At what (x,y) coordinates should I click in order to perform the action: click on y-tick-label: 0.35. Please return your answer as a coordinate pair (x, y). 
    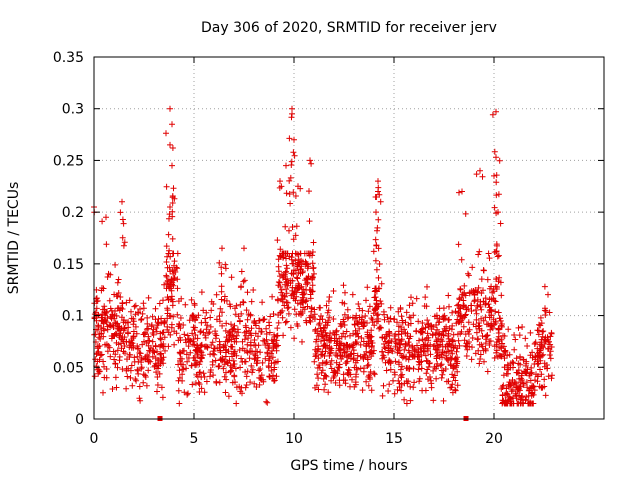
    Looking at the image, I should click on (68, 58).